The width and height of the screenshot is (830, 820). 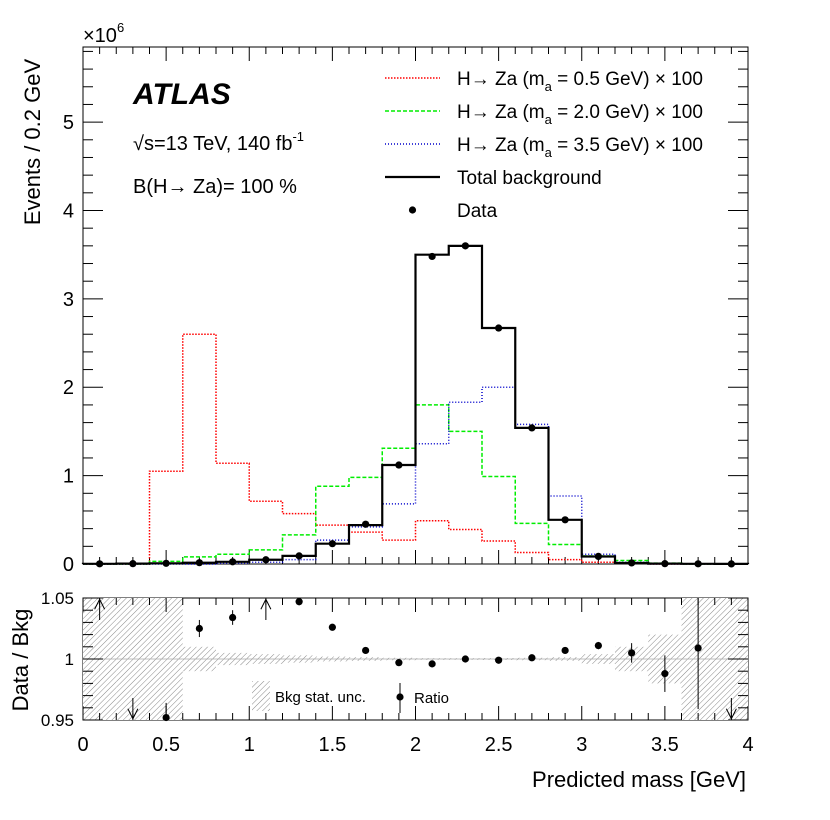 I want to click on ratio-points, so click(x=415, y=660).